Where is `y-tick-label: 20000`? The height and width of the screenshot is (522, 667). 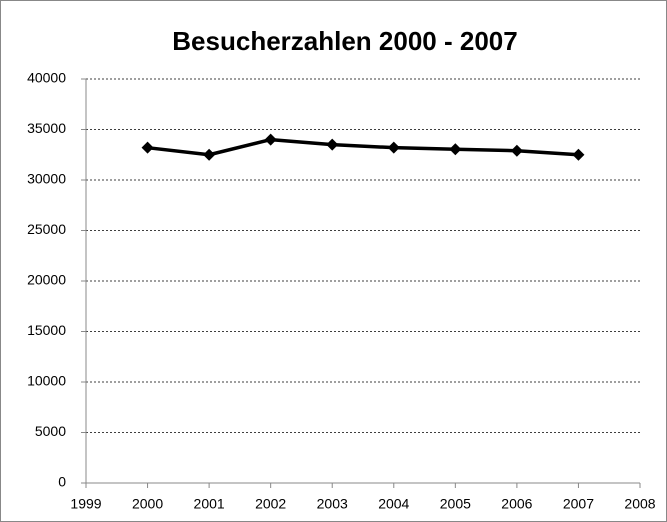
y-tick-label: 20000 is located at coordinates (46, 280).